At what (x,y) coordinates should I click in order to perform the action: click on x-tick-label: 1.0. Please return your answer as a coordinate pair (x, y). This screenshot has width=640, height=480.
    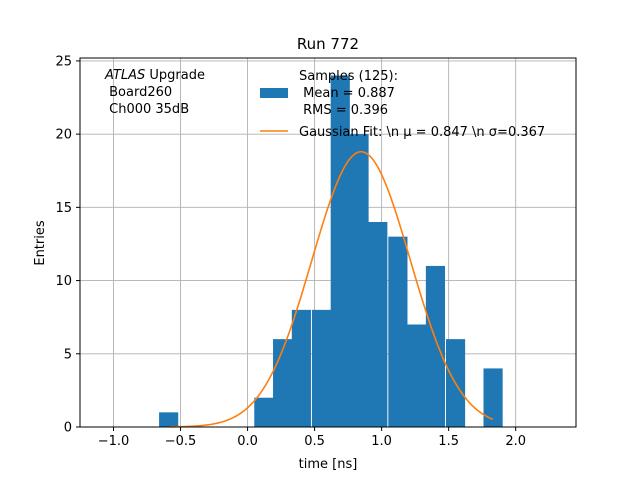
    Looking at the image, I should click on (381, 441).